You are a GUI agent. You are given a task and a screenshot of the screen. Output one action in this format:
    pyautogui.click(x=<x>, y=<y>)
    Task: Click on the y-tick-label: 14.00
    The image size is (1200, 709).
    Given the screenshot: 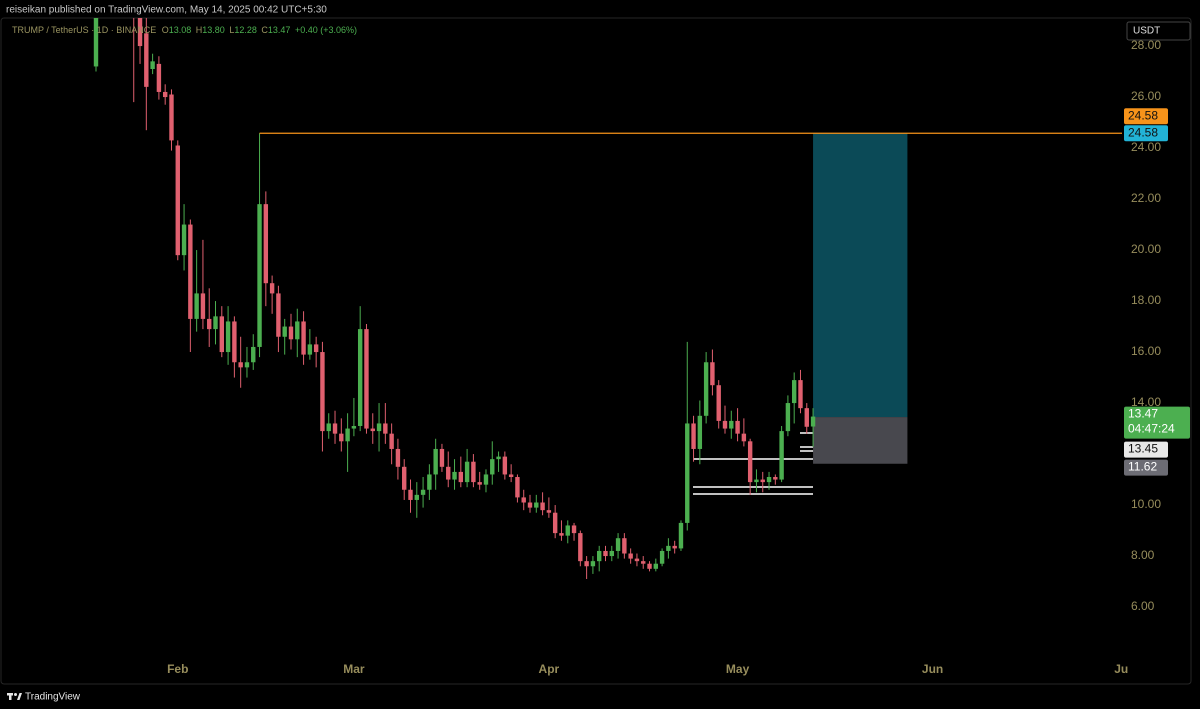 What is the action you would take?
    pyautogui.click(x=1146, y=402)
    